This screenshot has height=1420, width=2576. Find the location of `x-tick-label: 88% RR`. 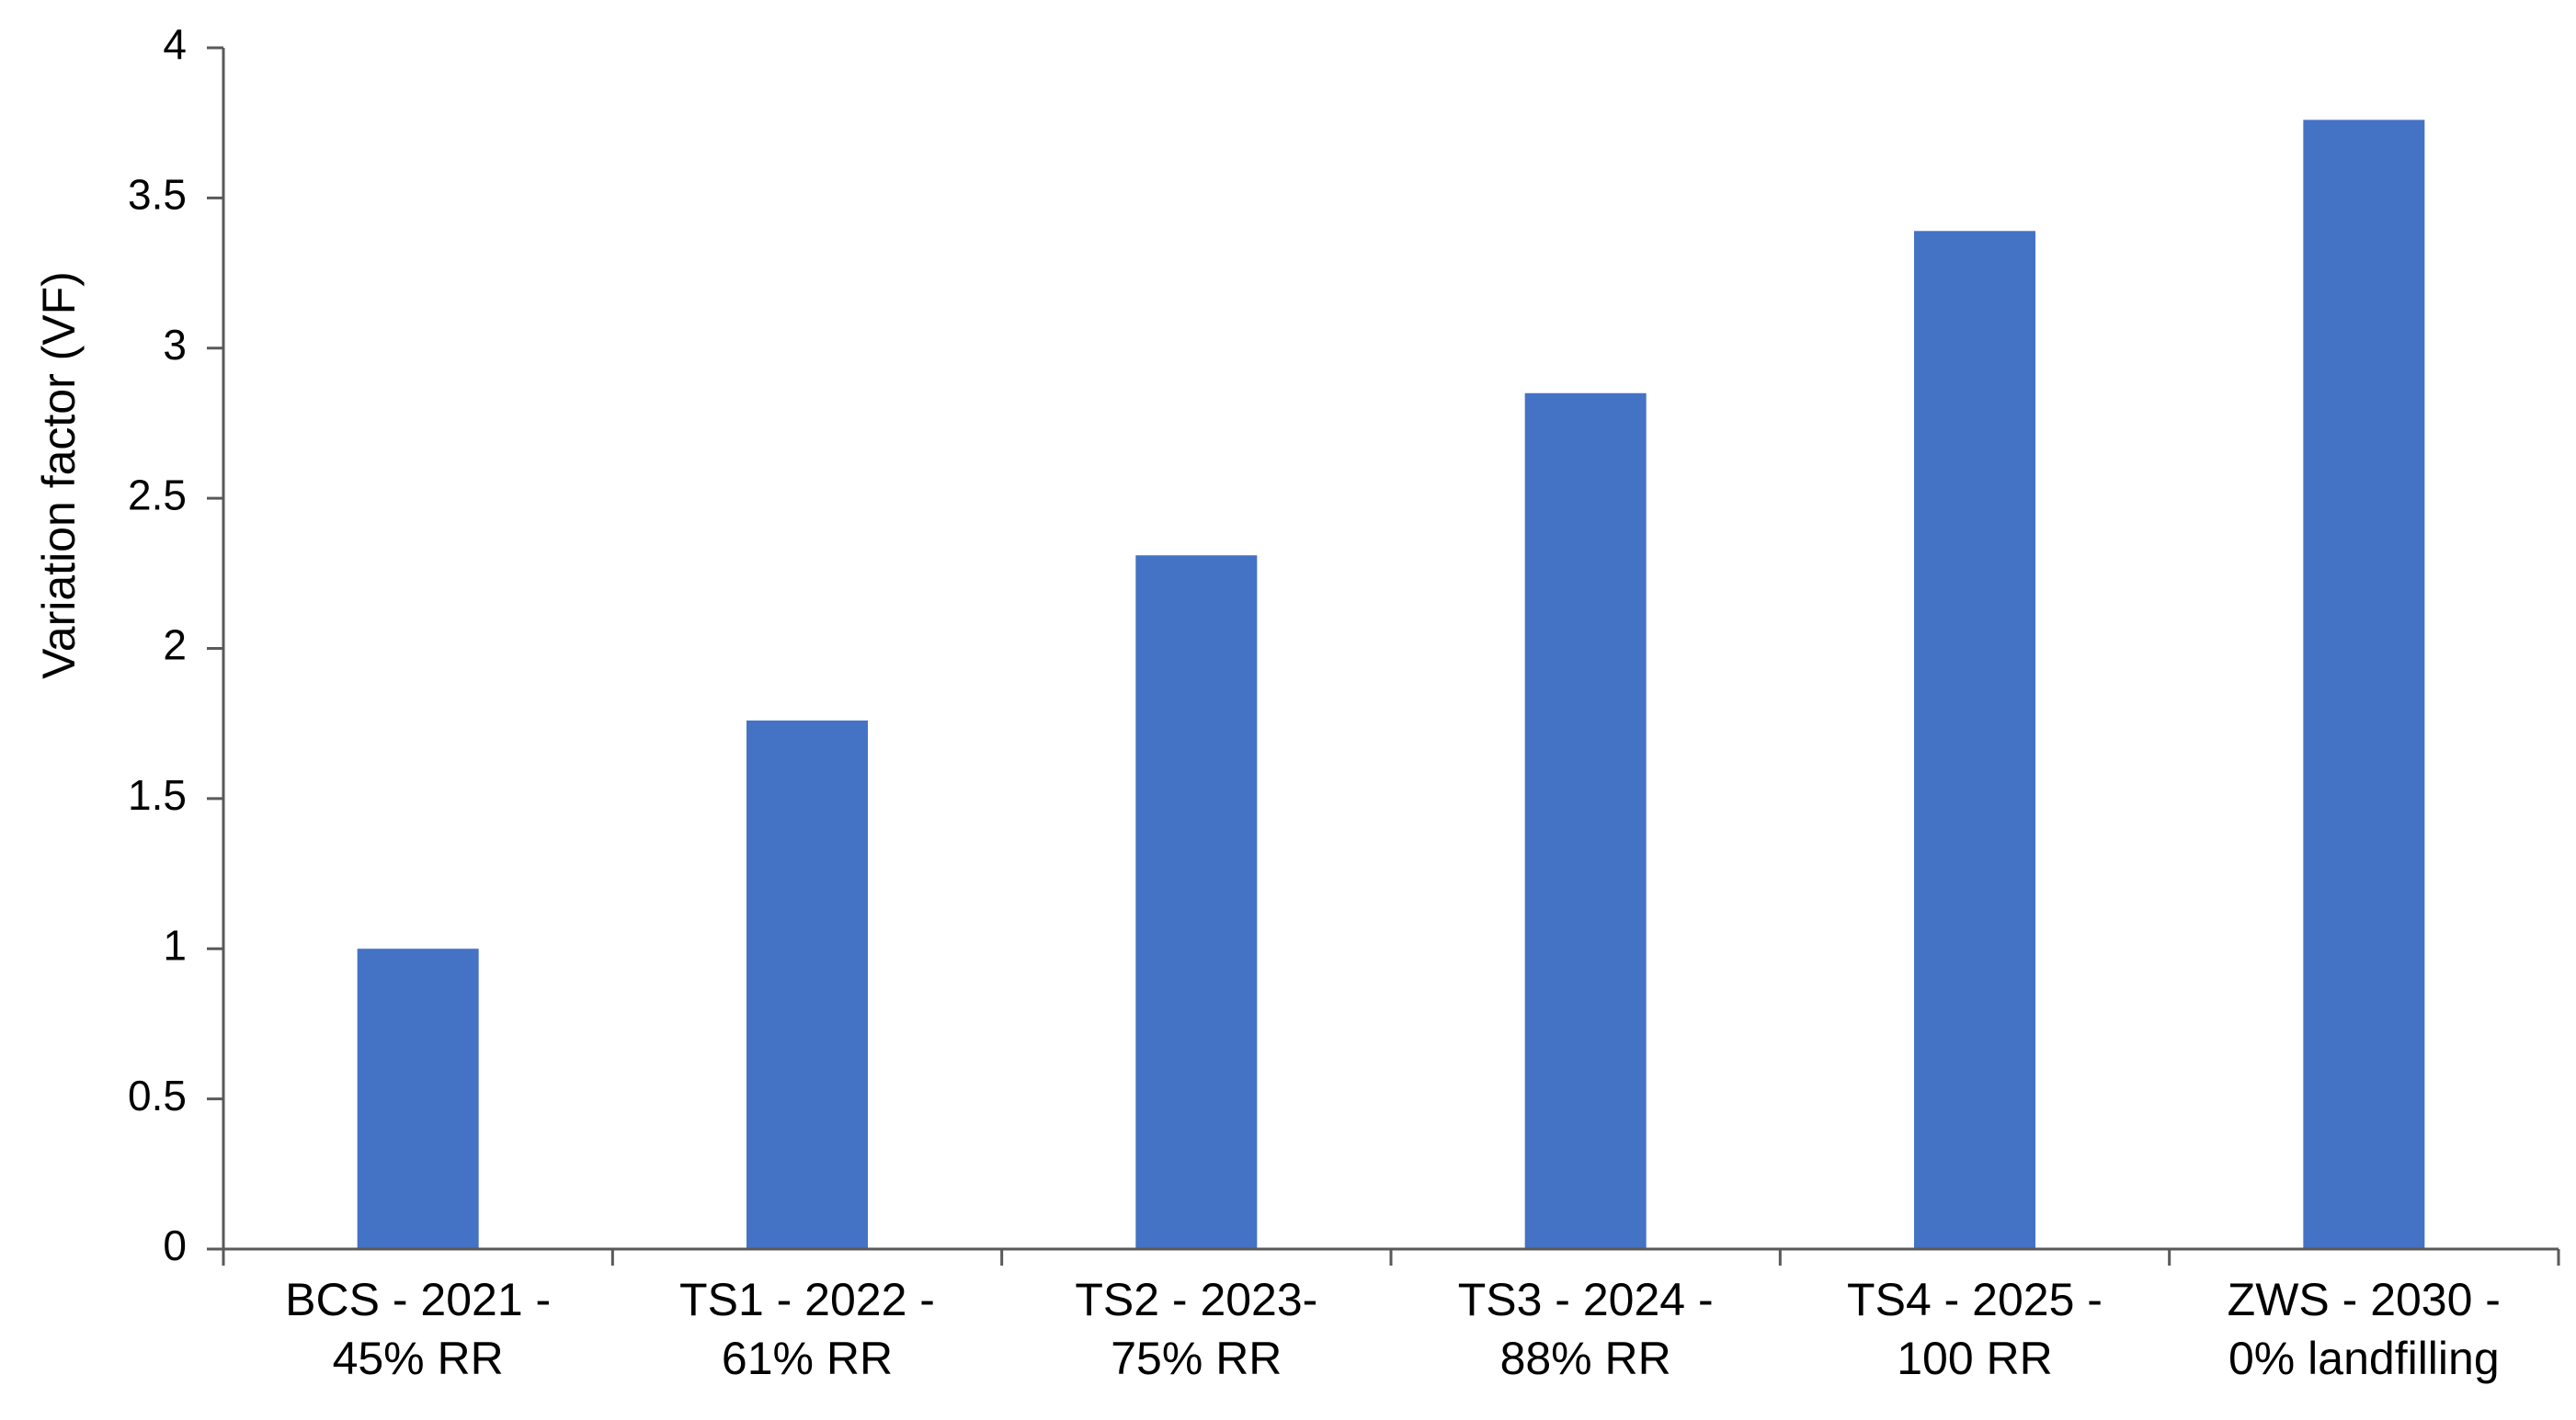

x-tick-label: 88% RR is located at coordinates (1585, 1358).